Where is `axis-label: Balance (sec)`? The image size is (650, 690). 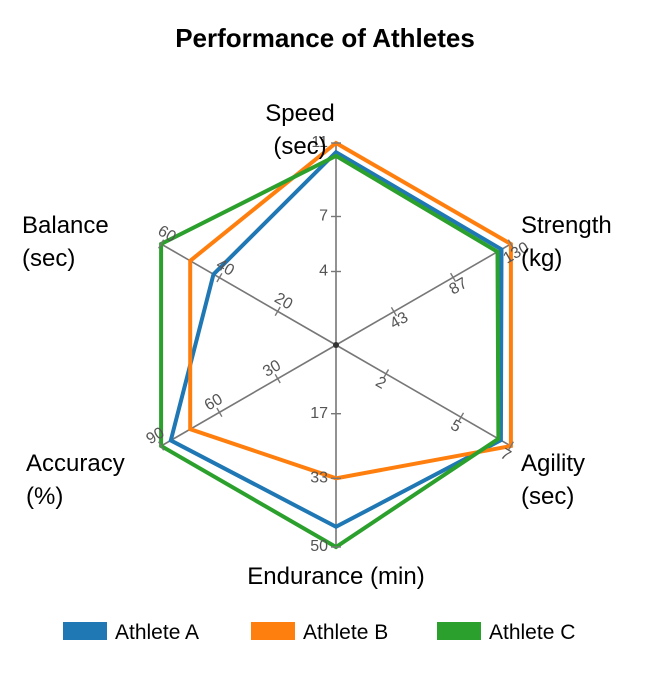
axis-label: Balance (sec) is located at coordinates (65, 242).